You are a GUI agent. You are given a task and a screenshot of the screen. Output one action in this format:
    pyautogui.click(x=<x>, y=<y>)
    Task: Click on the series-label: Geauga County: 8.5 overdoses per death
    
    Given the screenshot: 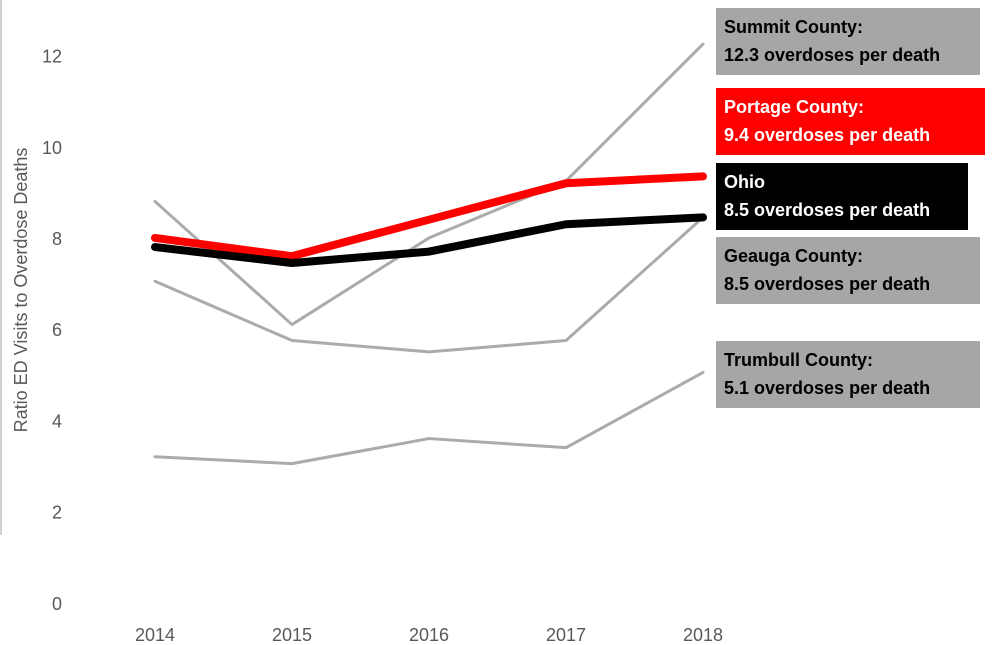 What is the action you would take?
    pyautogui.click(x=848, y=270)
    